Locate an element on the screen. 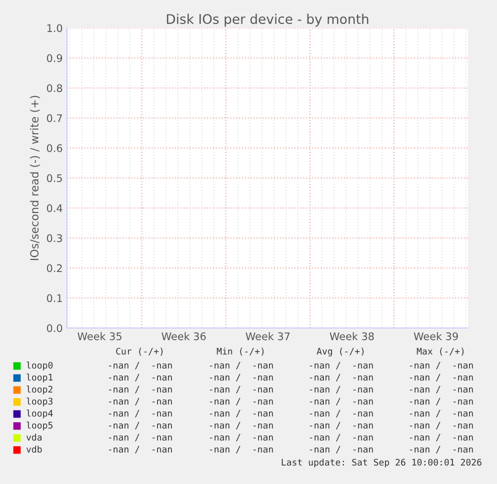 The height and width of the screenshot is (484, 497). y-tick-label: 0.4 is located at coordinates (54, 208).